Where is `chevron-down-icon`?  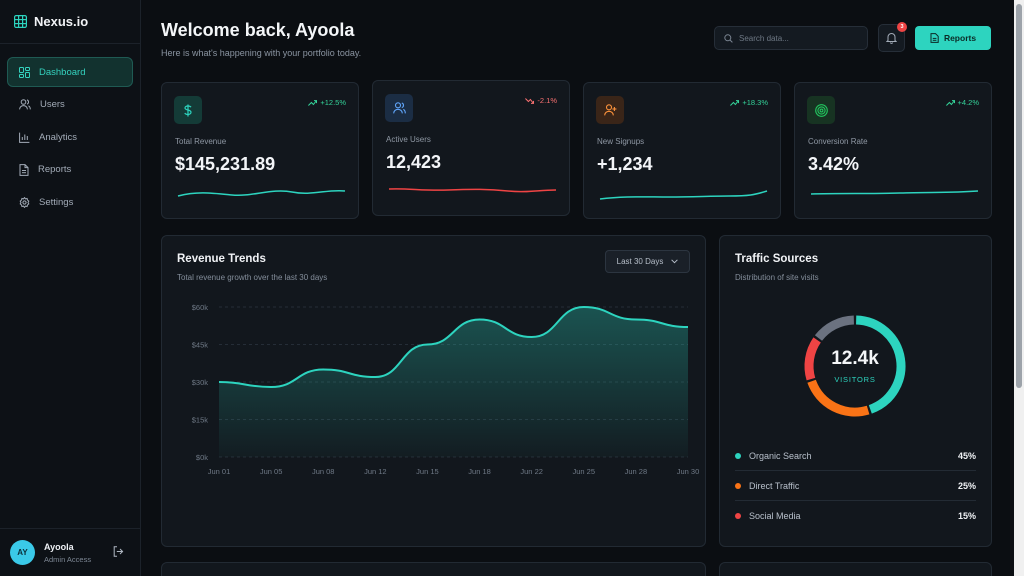
chevron-down-icon is located at coordinates (675, 261).